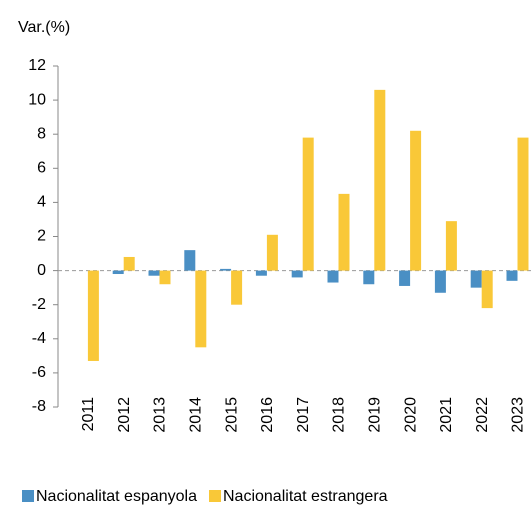  I want to click on y-tick-label: -2, so click(39, 304).